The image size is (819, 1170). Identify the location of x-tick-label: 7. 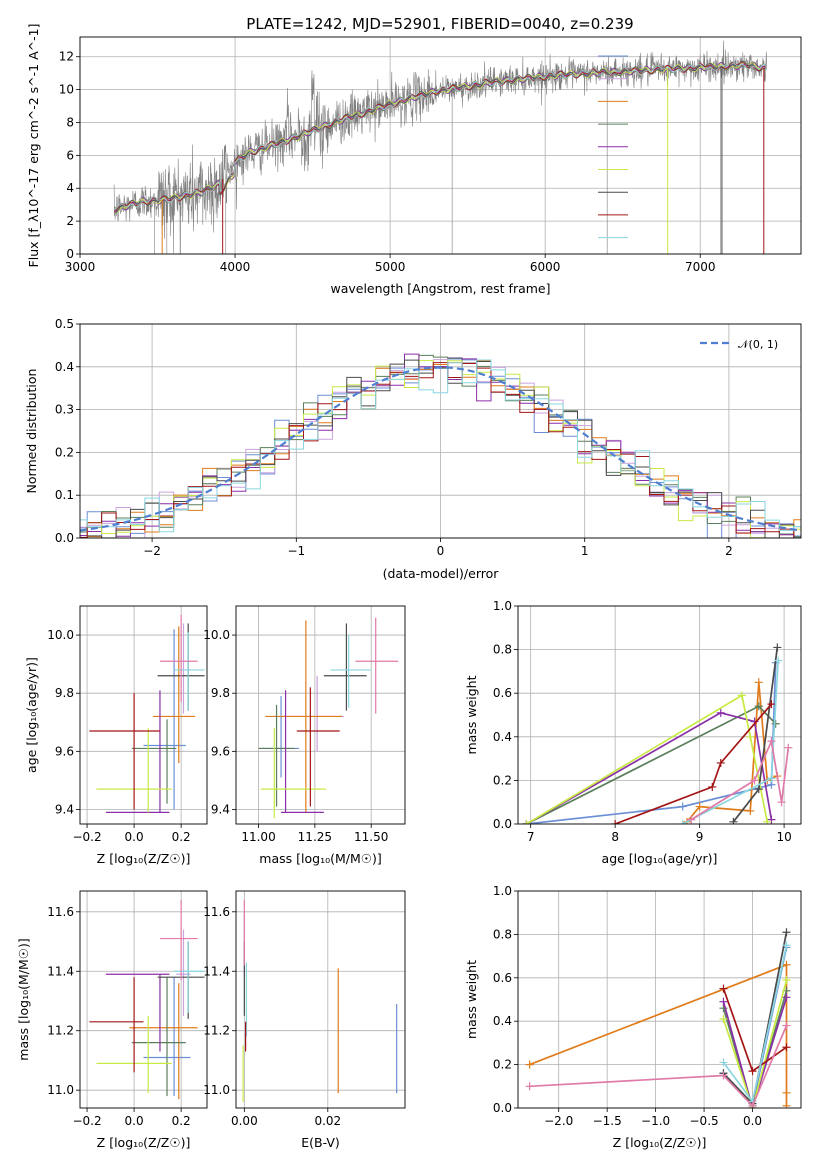
(531, 837).